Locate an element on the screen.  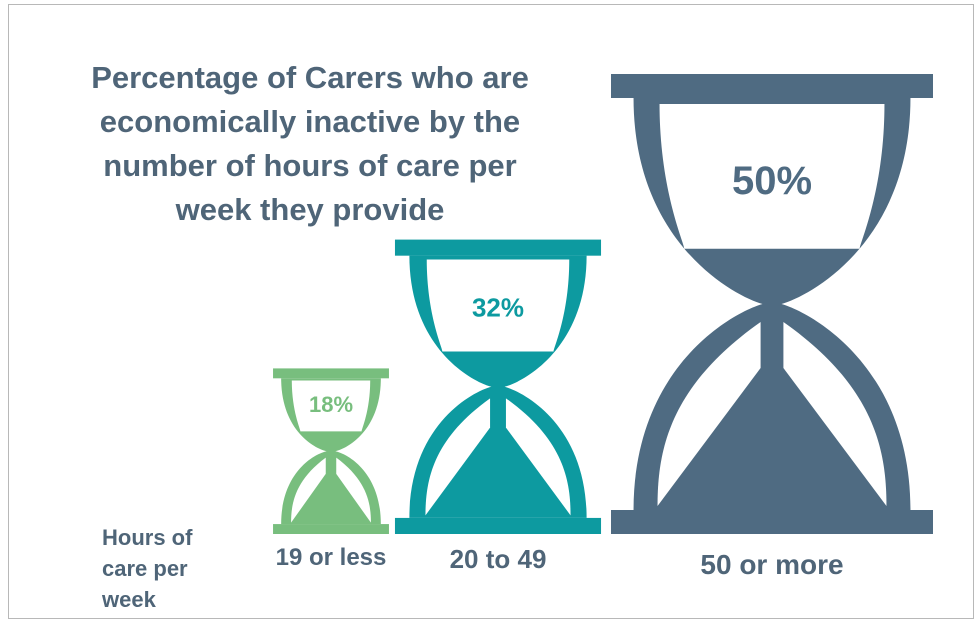
x-axis-title: Hours of care per week is located at coordinates (147, 568).